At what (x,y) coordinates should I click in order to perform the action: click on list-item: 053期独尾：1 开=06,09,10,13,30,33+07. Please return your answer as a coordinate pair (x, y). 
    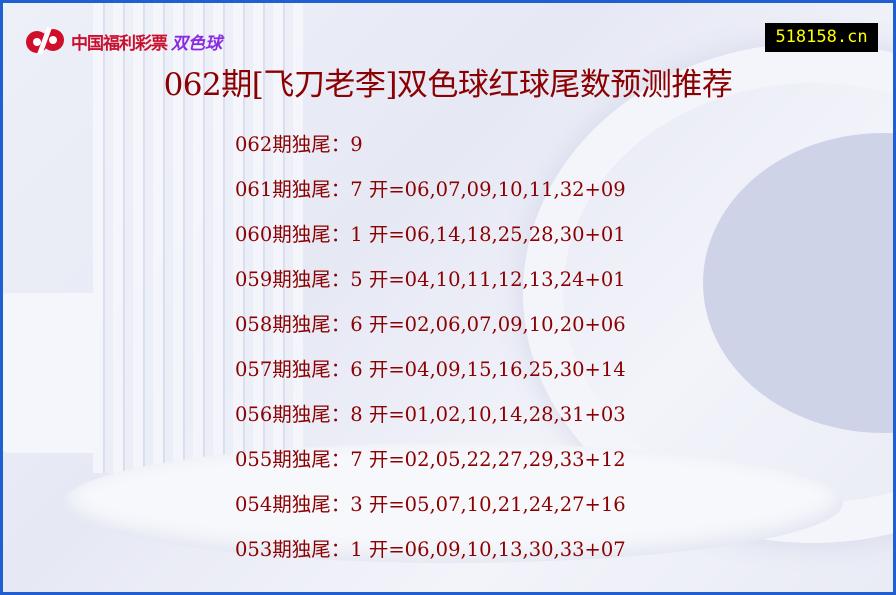
    Looking at the image, I should click on (430, 549).